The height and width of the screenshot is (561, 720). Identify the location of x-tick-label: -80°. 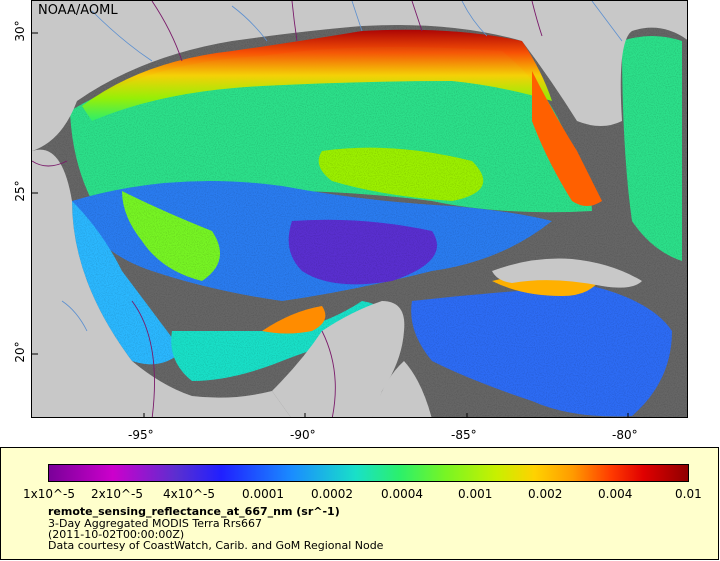
(625, 435).